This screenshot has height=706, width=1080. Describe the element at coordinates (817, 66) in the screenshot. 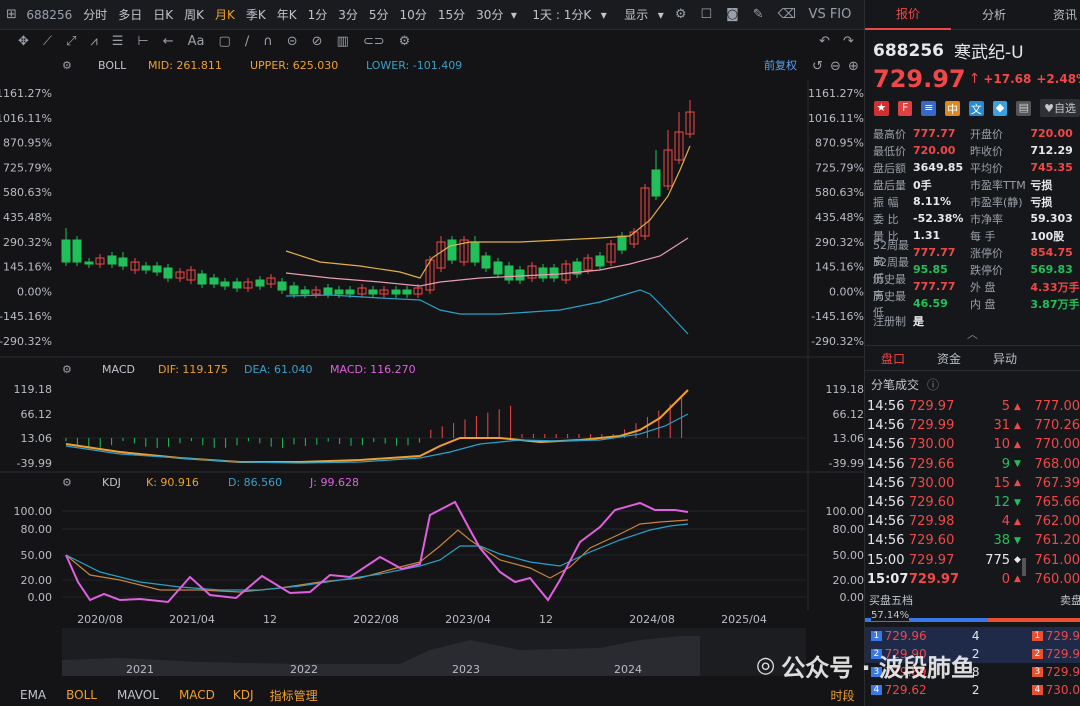

I see `reset-icon: ↺` at that location.